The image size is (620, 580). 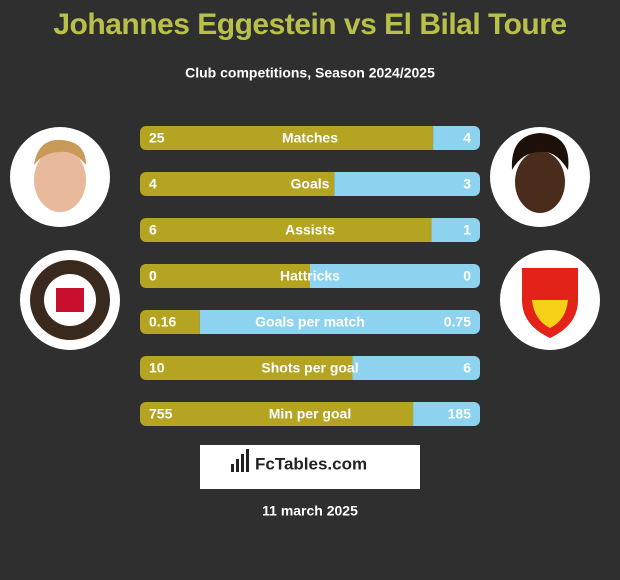 I want to click on right-value: 4, so click(x=467, y=138).